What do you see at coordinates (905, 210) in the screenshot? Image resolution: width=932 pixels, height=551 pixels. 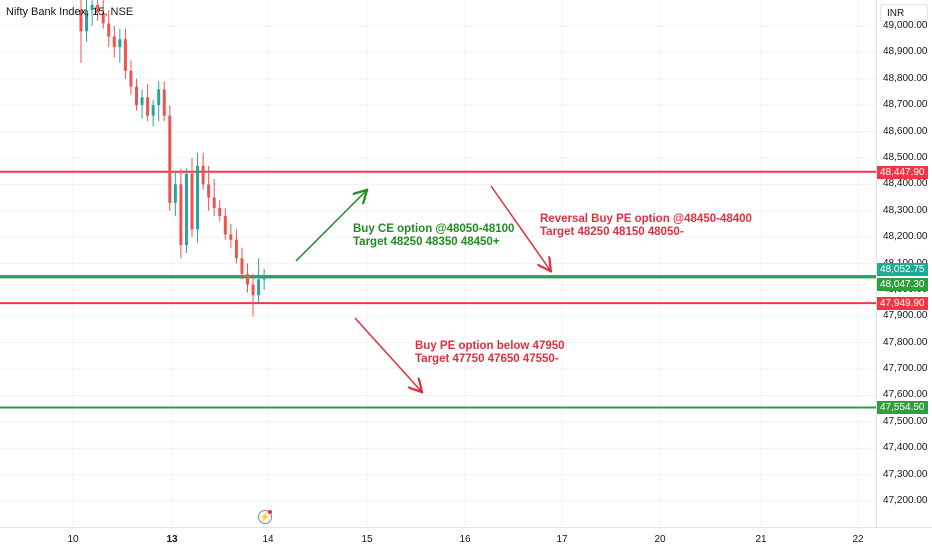 I see `price-tick-label: 48,300.00` at bounding box center [905, 210].